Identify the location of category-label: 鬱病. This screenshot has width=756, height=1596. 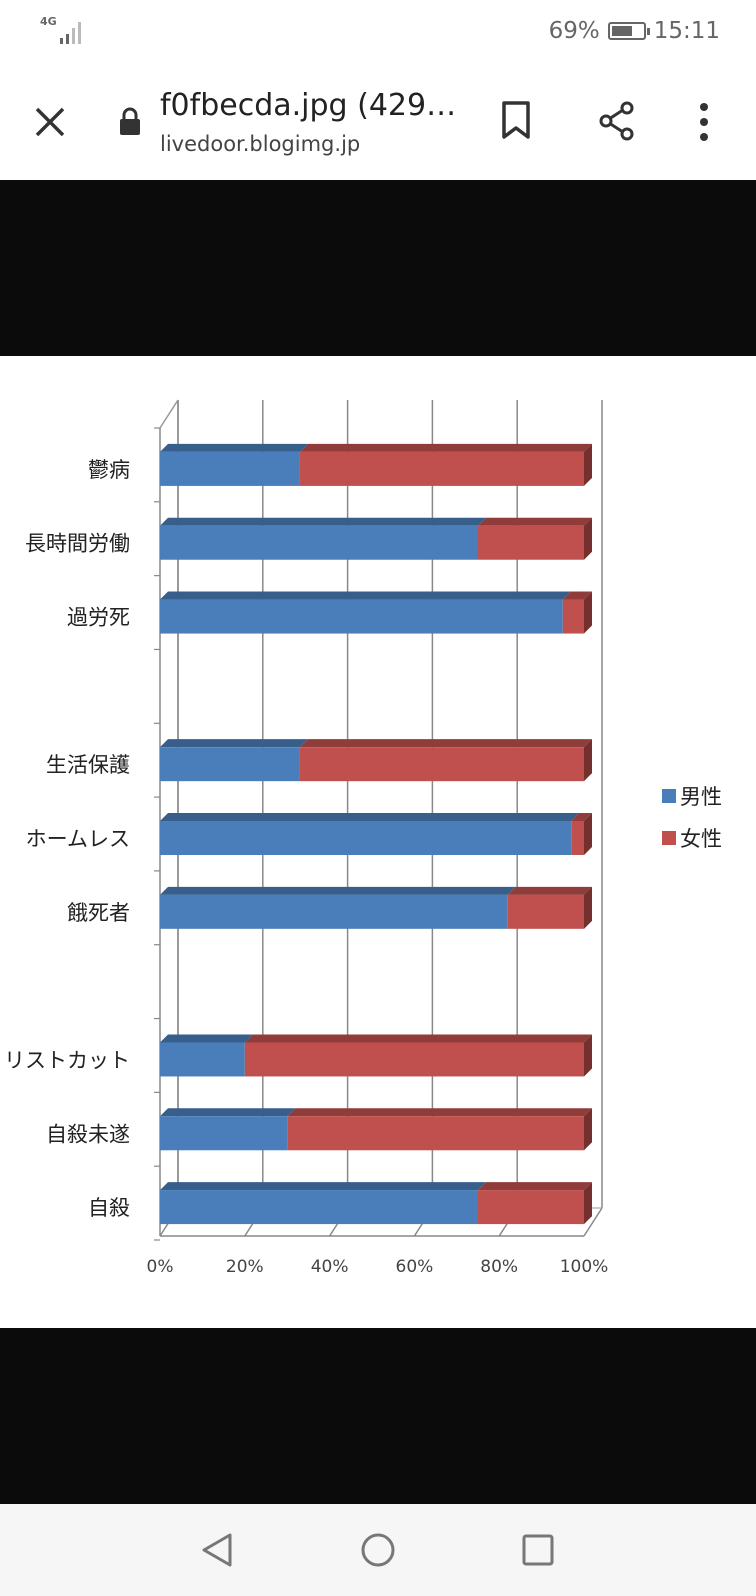
(109, 470).